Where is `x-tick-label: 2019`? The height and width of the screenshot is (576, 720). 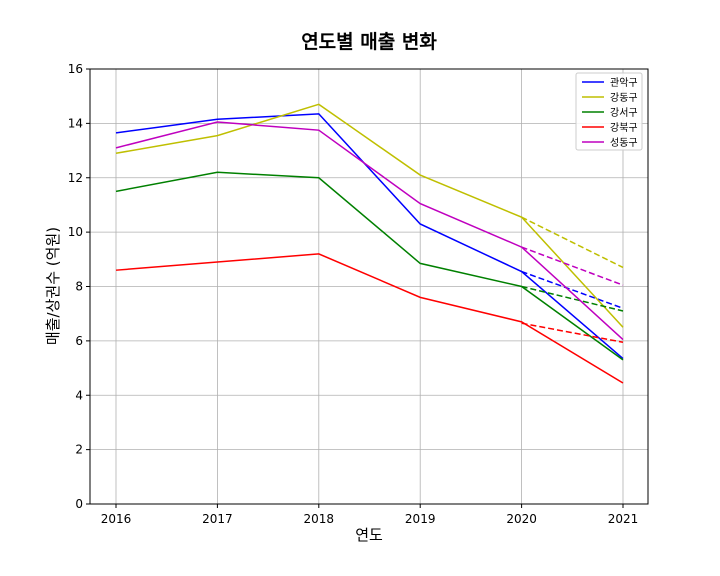
x-tick-label: 2019 is located at coordinates (420, 519).